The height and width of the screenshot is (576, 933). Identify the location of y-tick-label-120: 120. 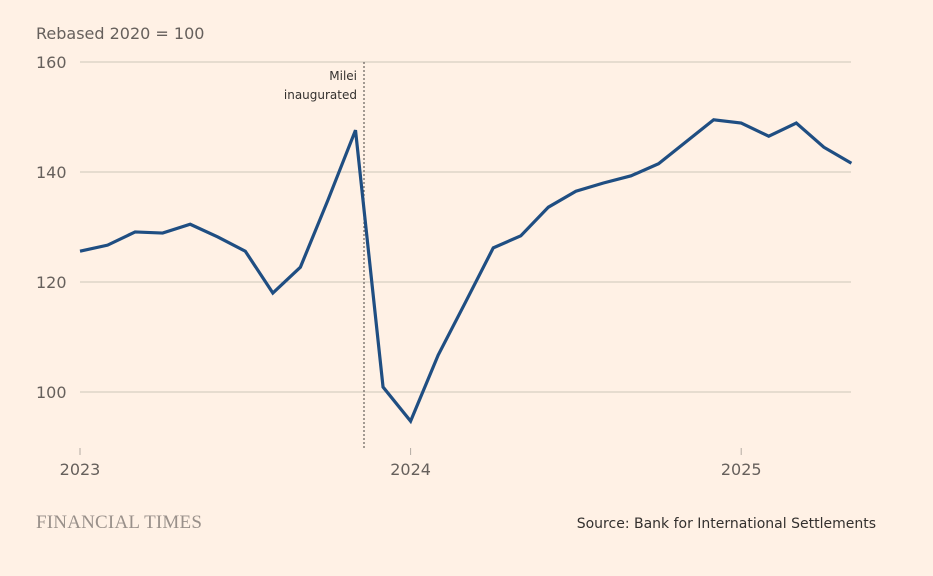
(51, 282).